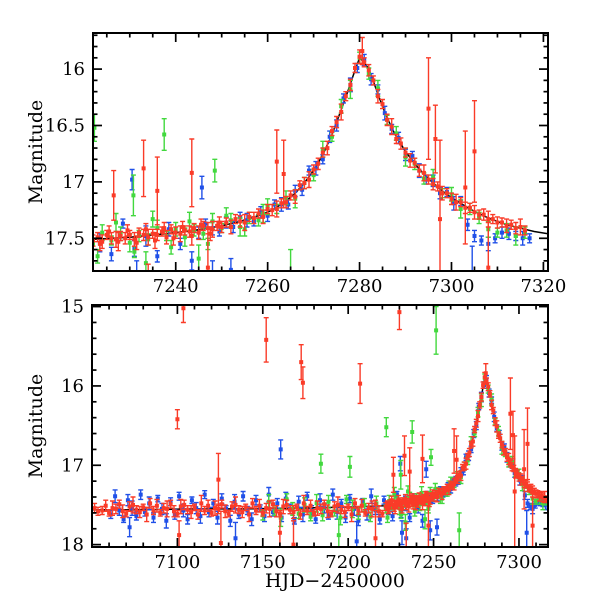 This screenshot has width=600, height=600. I want to click on bottom-x-tick-label: 7300, so click(519, 562).